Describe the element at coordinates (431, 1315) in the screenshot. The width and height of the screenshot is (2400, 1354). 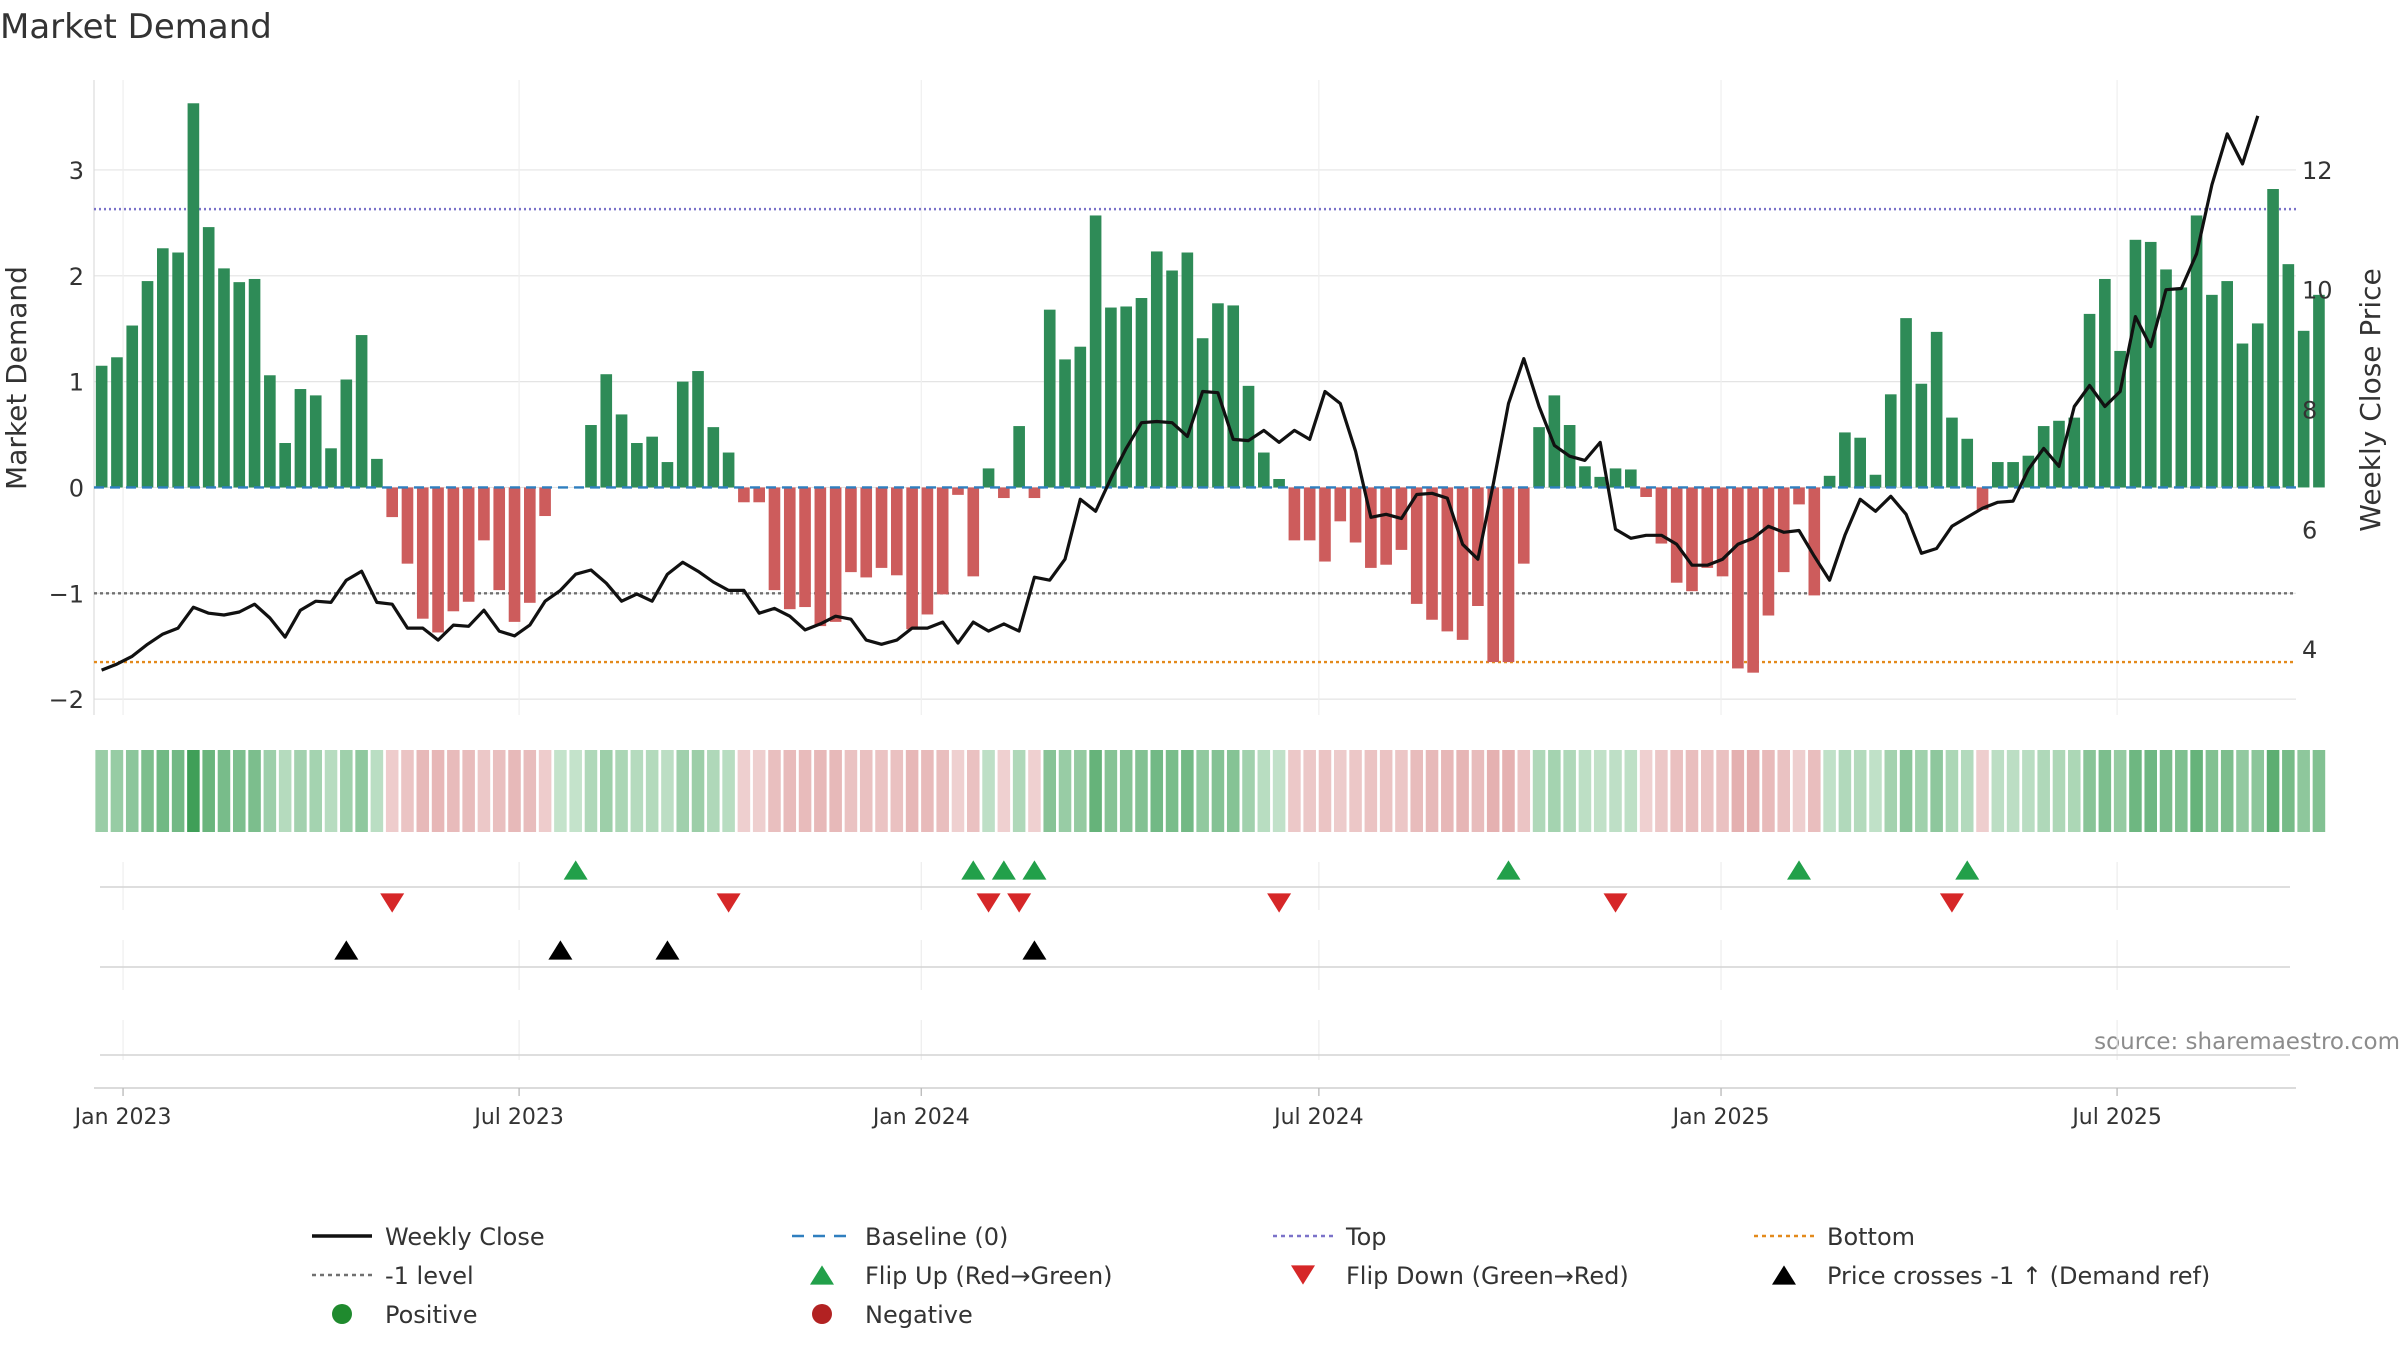
I see `legend-label: Positive` at that location.